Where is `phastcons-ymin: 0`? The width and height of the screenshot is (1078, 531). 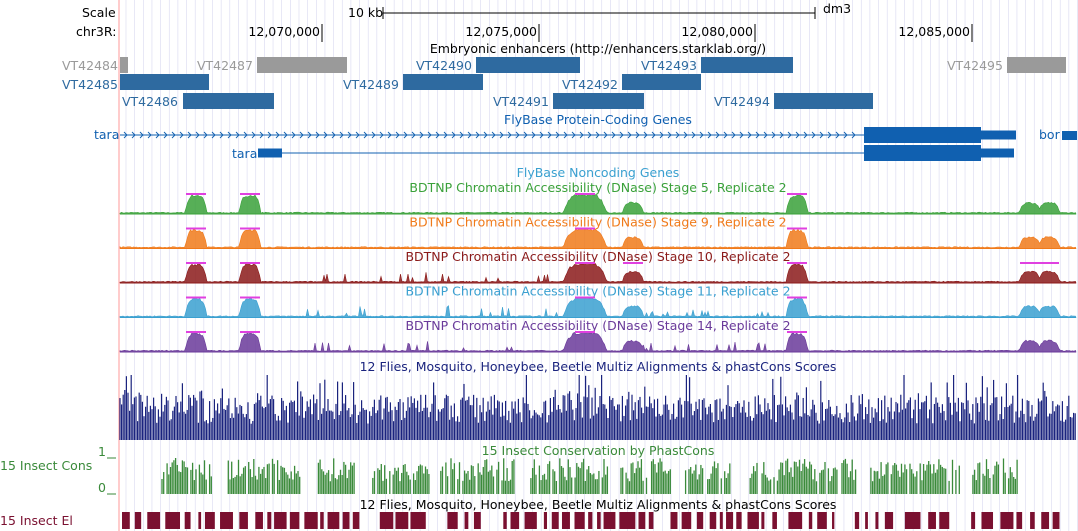
phastcons-ymin: 0 is located at coordinates (102, 487).